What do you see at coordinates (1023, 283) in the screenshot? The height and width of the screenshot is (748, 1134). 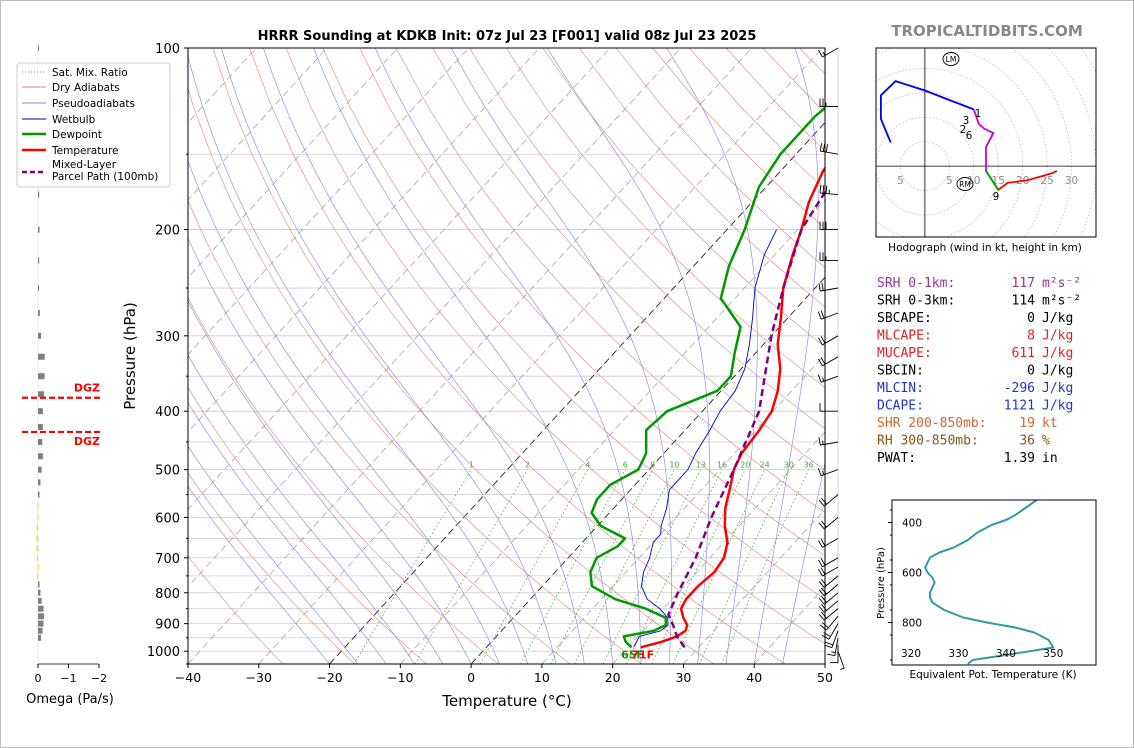 I see `stat-value: 117` at bounding box center [1023, 283].